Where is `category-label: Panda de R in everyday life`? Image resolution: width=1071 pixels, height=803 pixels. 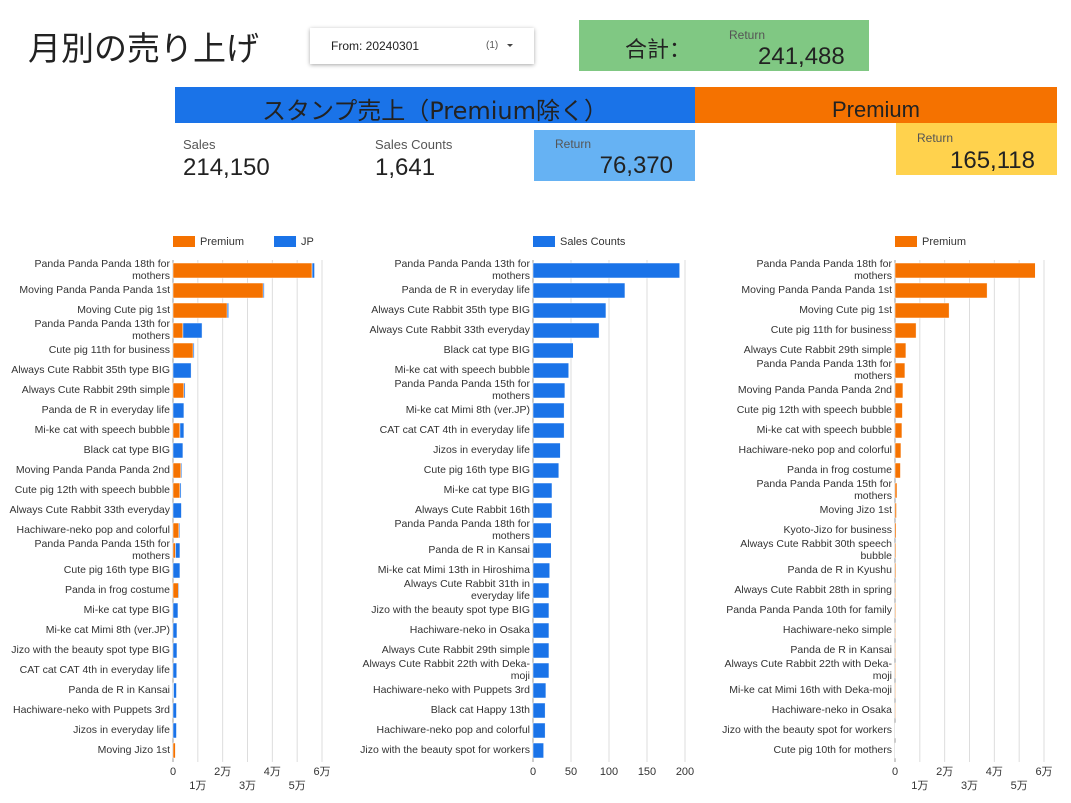
category-label: Panda de R in everyday life is located at coordinates (105, 410).